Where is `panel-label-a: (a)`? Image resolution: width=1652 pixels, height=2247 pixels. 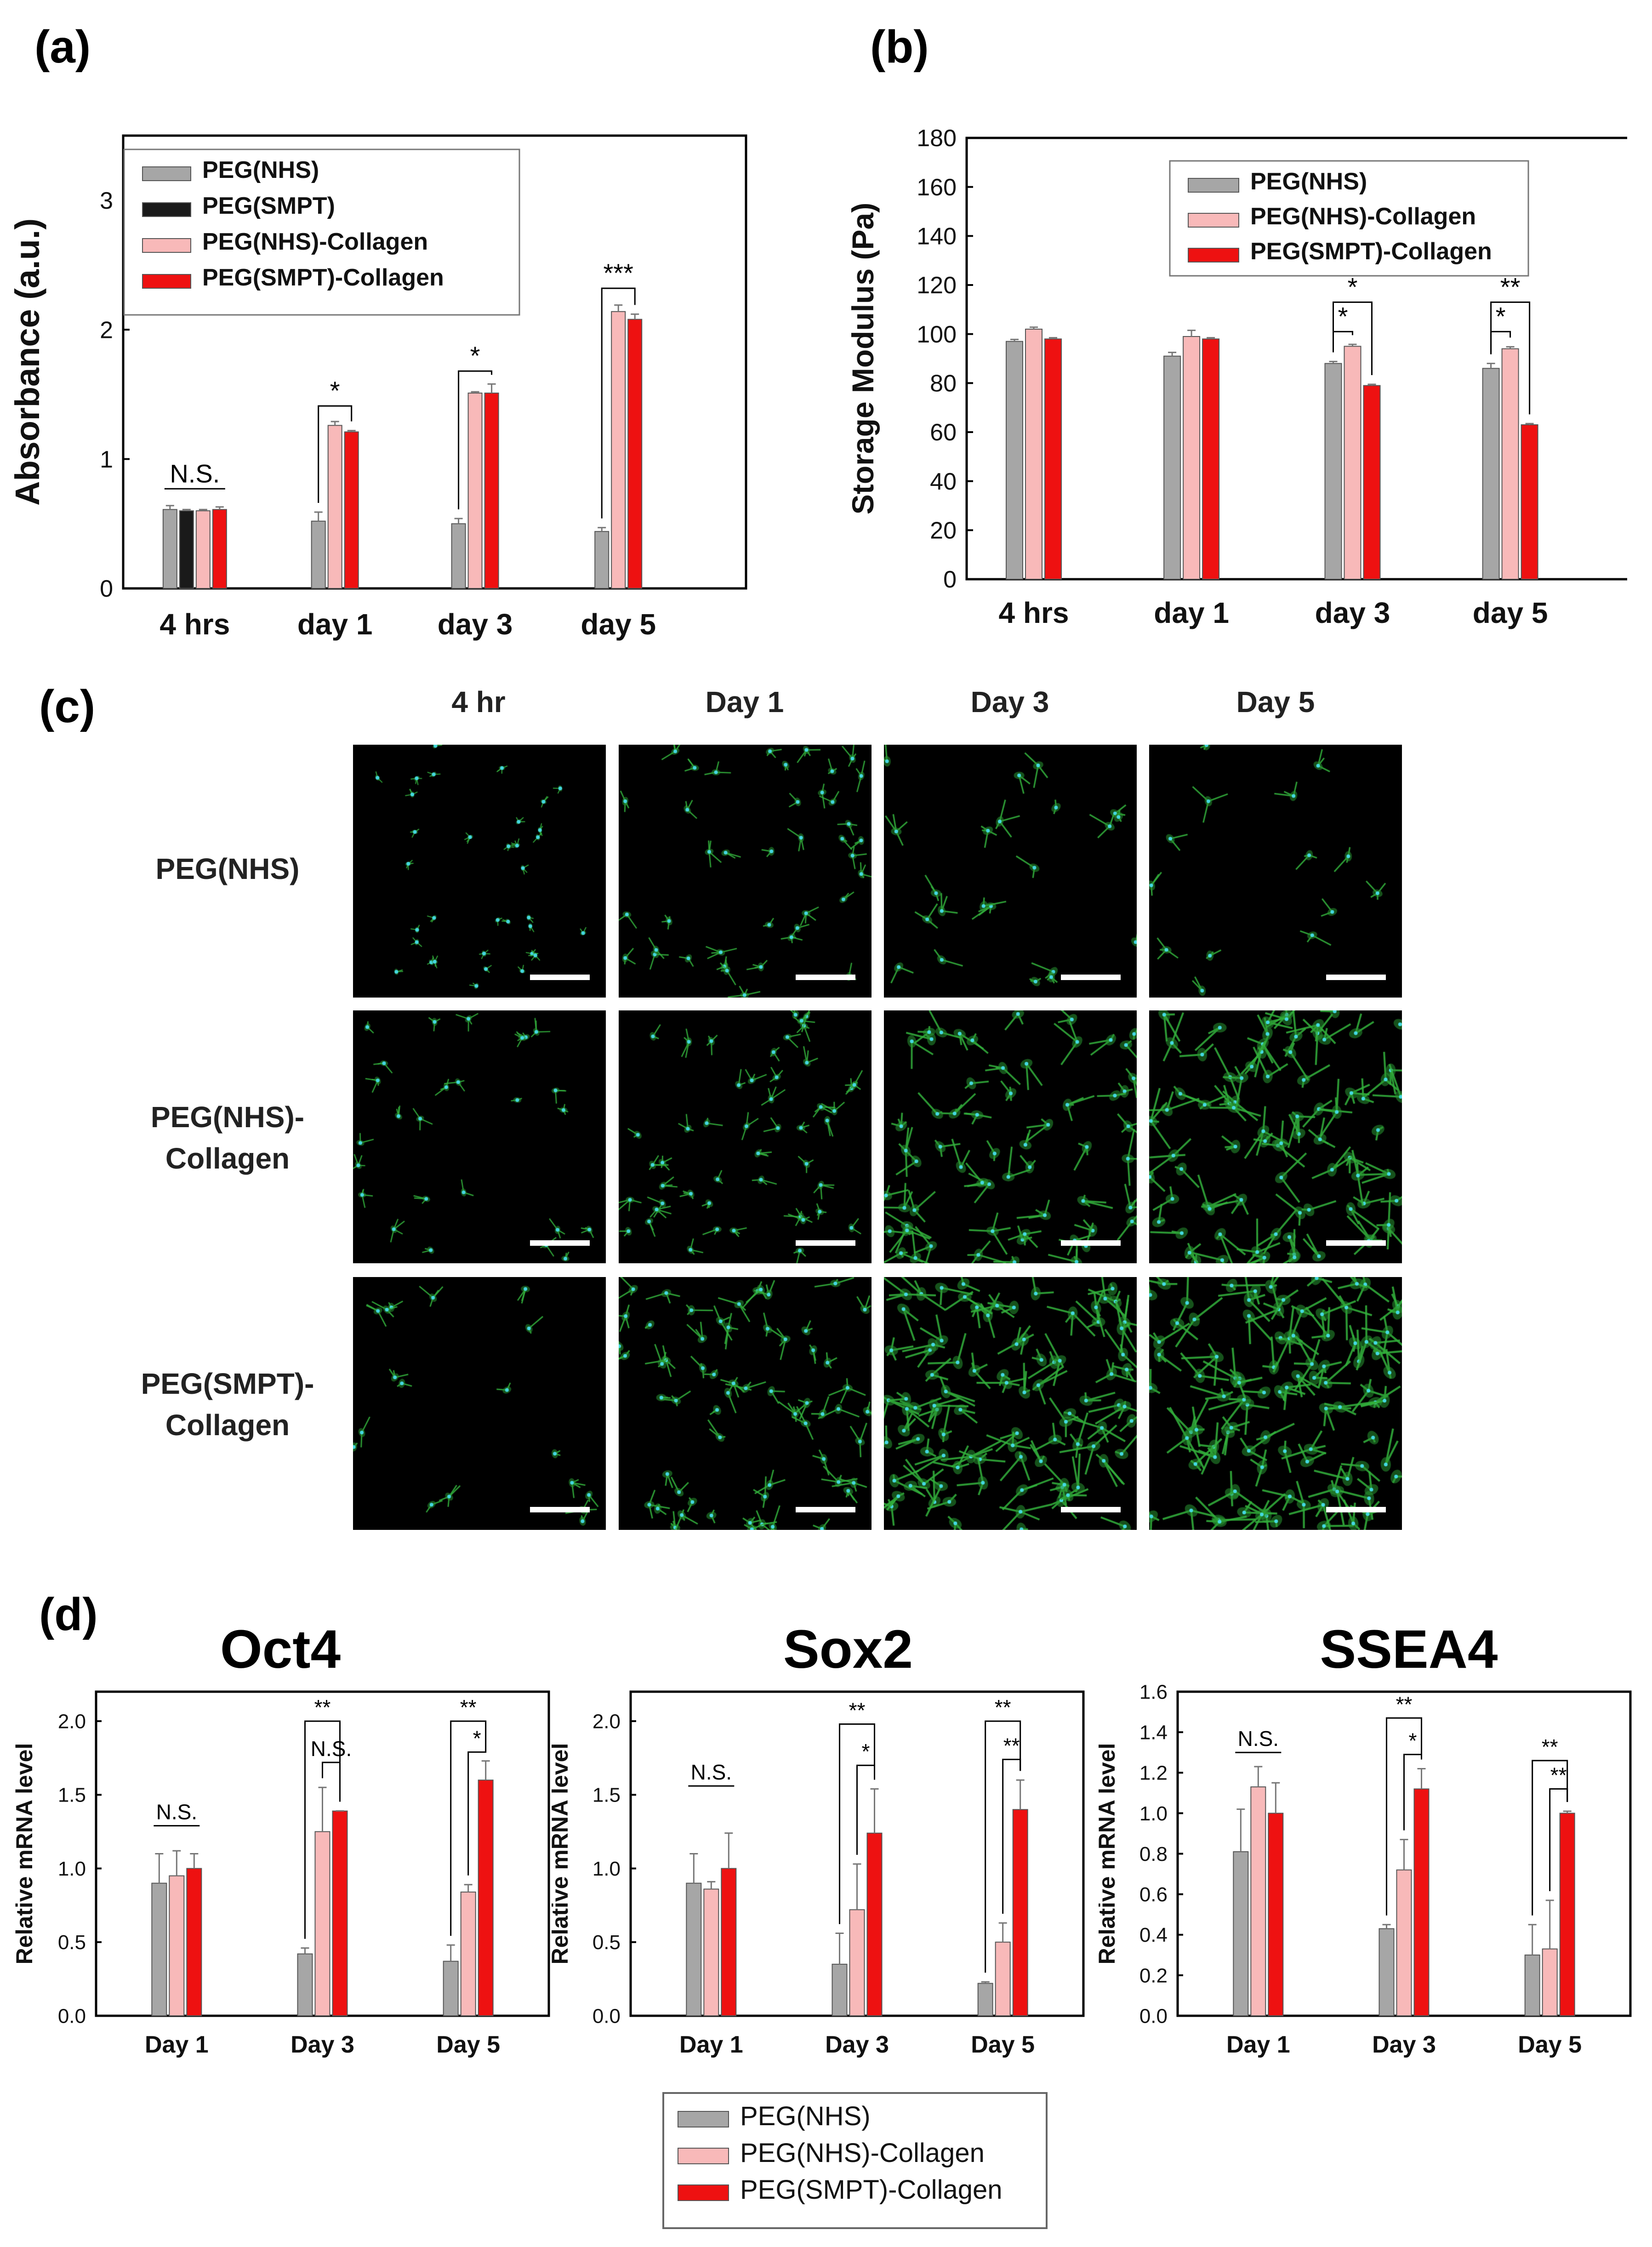 panel-label-a: (a) is located at coordinates (62, 47).